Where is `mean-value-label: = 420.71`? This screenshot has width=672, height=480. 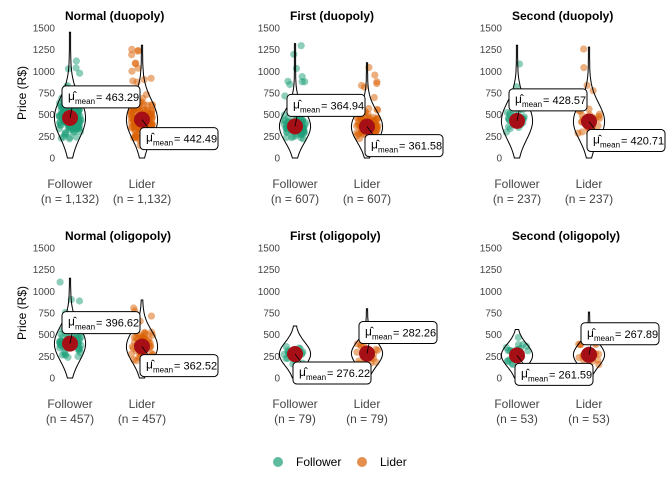
mean-value-label: = 420.71 is located at coordinates (642, 142).